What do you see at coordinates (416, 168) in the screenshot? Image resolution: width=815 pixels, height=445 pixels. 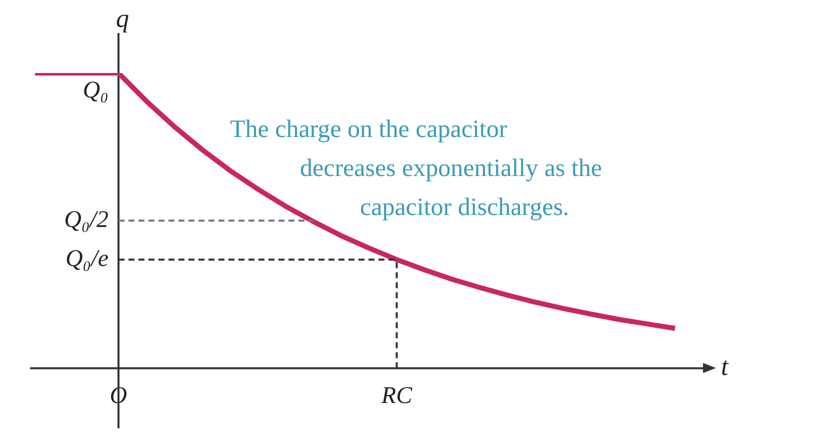 I see `annotation: The charge on the capacitor decreases exponentially as the capacitor discharges.` at bounding box center [416, 168].